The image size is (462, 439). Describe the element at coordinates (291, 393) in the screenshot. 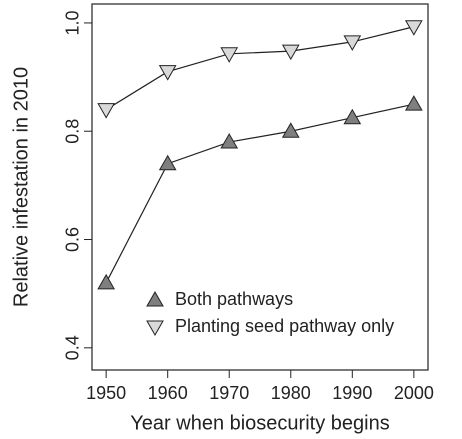

I see `x-tick-label: 1980` at that location.